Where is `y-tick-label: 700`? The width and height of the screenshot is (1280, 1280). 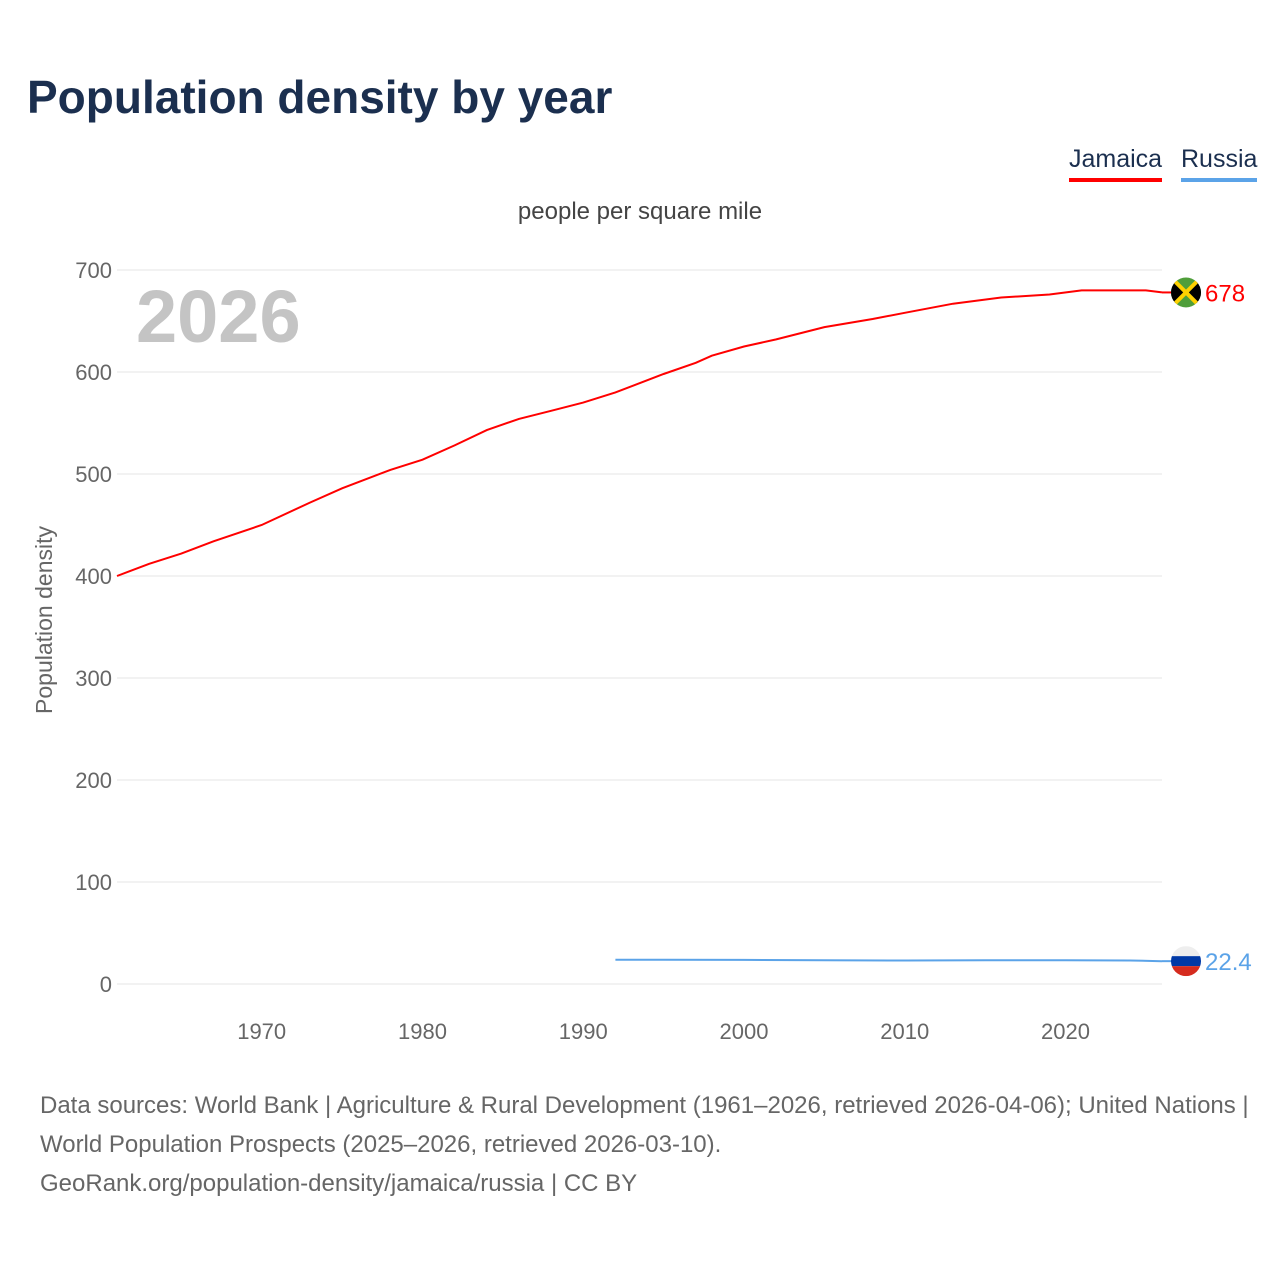
y-tick-label: 700 is located at coordinates (93, 270).